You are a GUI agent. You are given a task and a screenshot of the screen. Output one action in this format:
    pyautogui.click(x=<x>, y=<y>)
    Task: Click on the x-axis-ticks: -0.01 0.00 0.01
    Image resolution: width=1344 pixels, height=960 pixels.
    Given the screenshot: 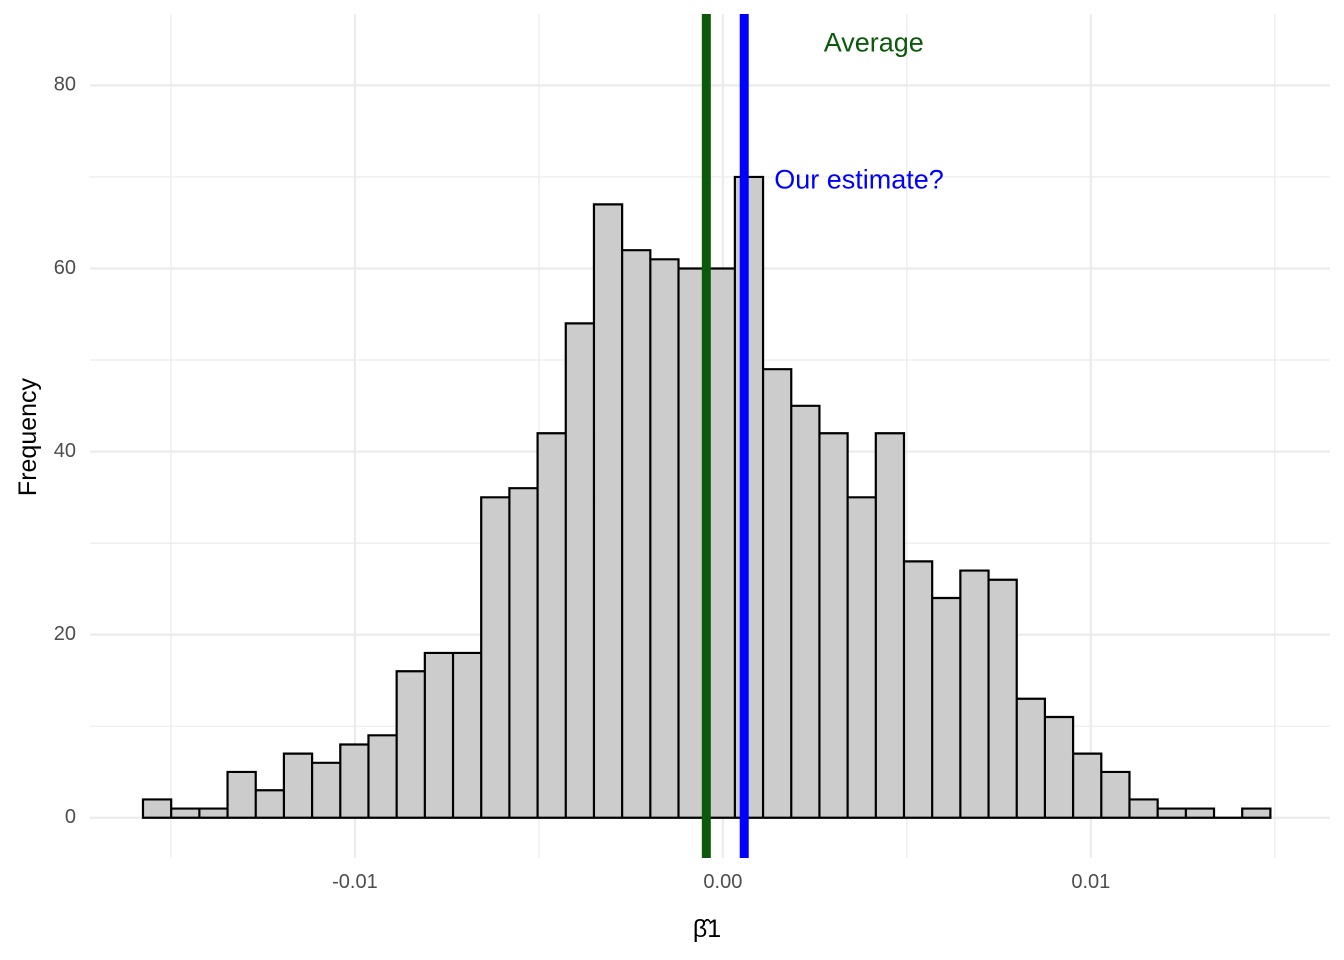 What is the action you would take?
    pyautogui.click(x=721, y=882)
    